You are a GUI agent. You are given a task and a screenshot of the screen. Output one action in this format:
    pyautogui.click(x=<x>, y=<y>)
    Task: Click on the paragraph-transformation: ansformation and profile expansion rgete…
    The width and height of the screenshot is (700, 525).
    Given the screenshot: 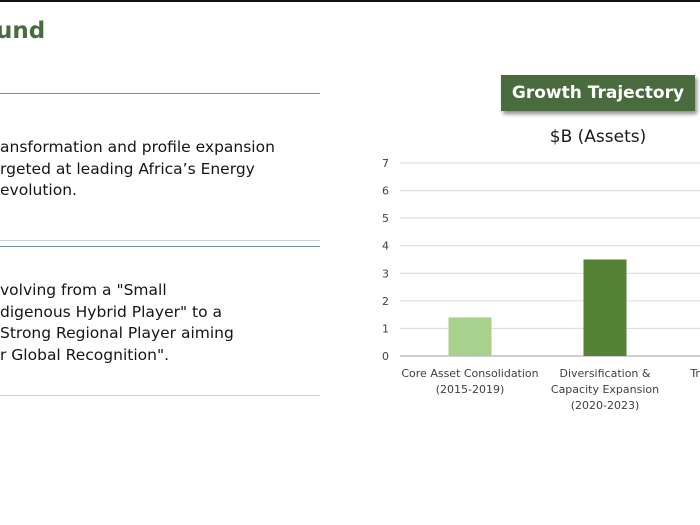 What is the action you would take?
    pyautogui.click(x=137, y=169)
    